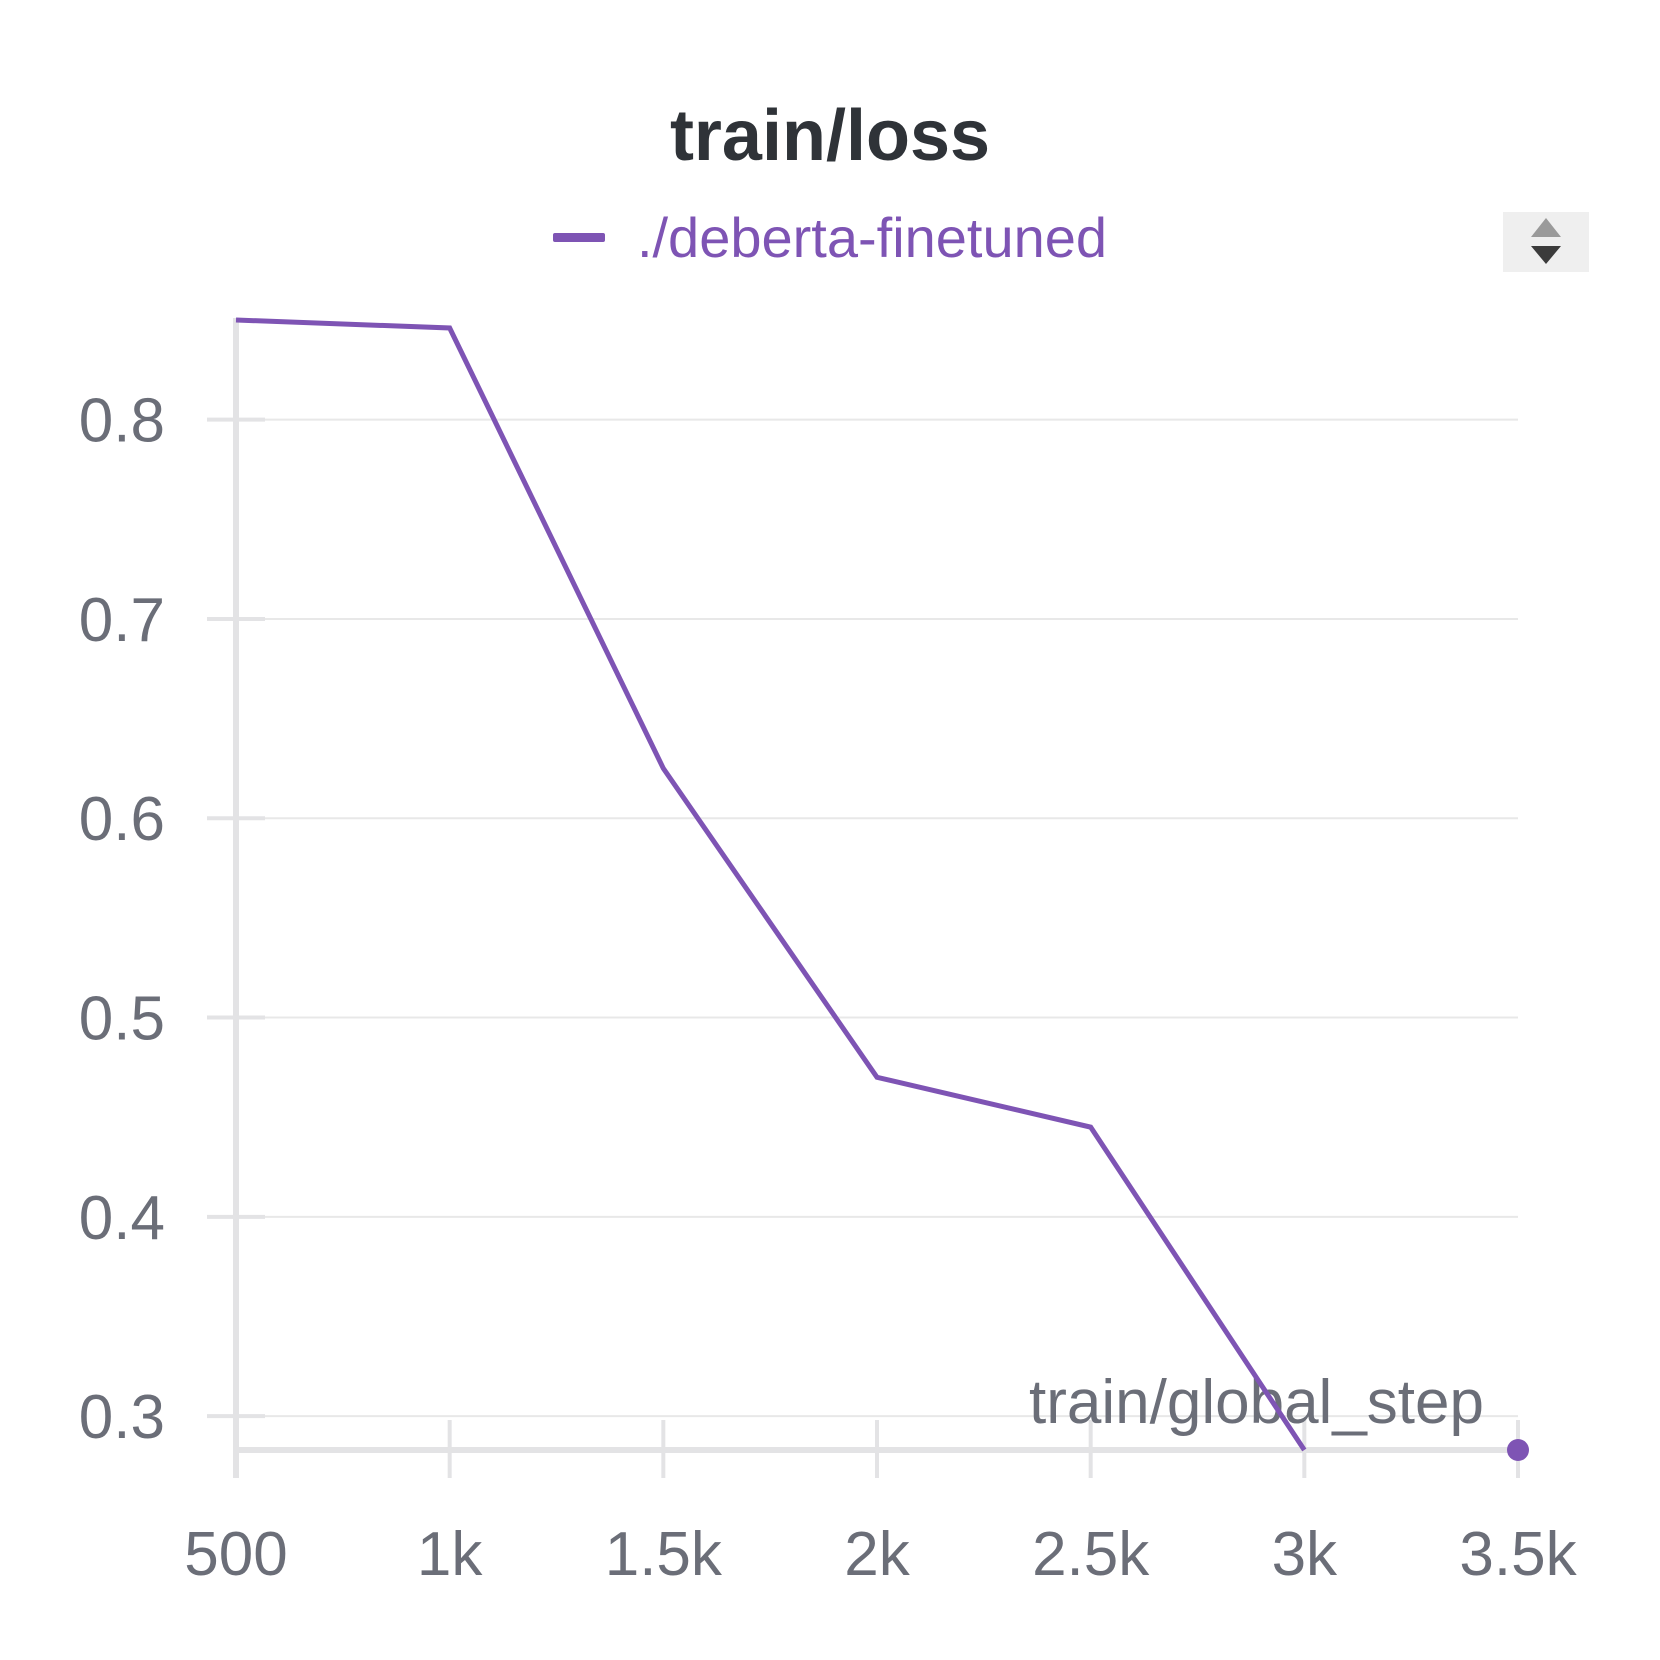  I want to click on sort-up-down-icon, so click(1546, 241).